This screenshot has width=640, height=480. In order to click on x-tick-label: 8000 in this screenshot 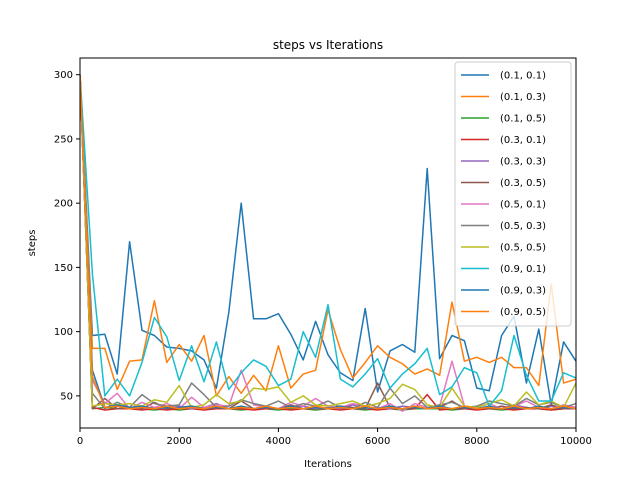, I will do `click(476, 441)`.